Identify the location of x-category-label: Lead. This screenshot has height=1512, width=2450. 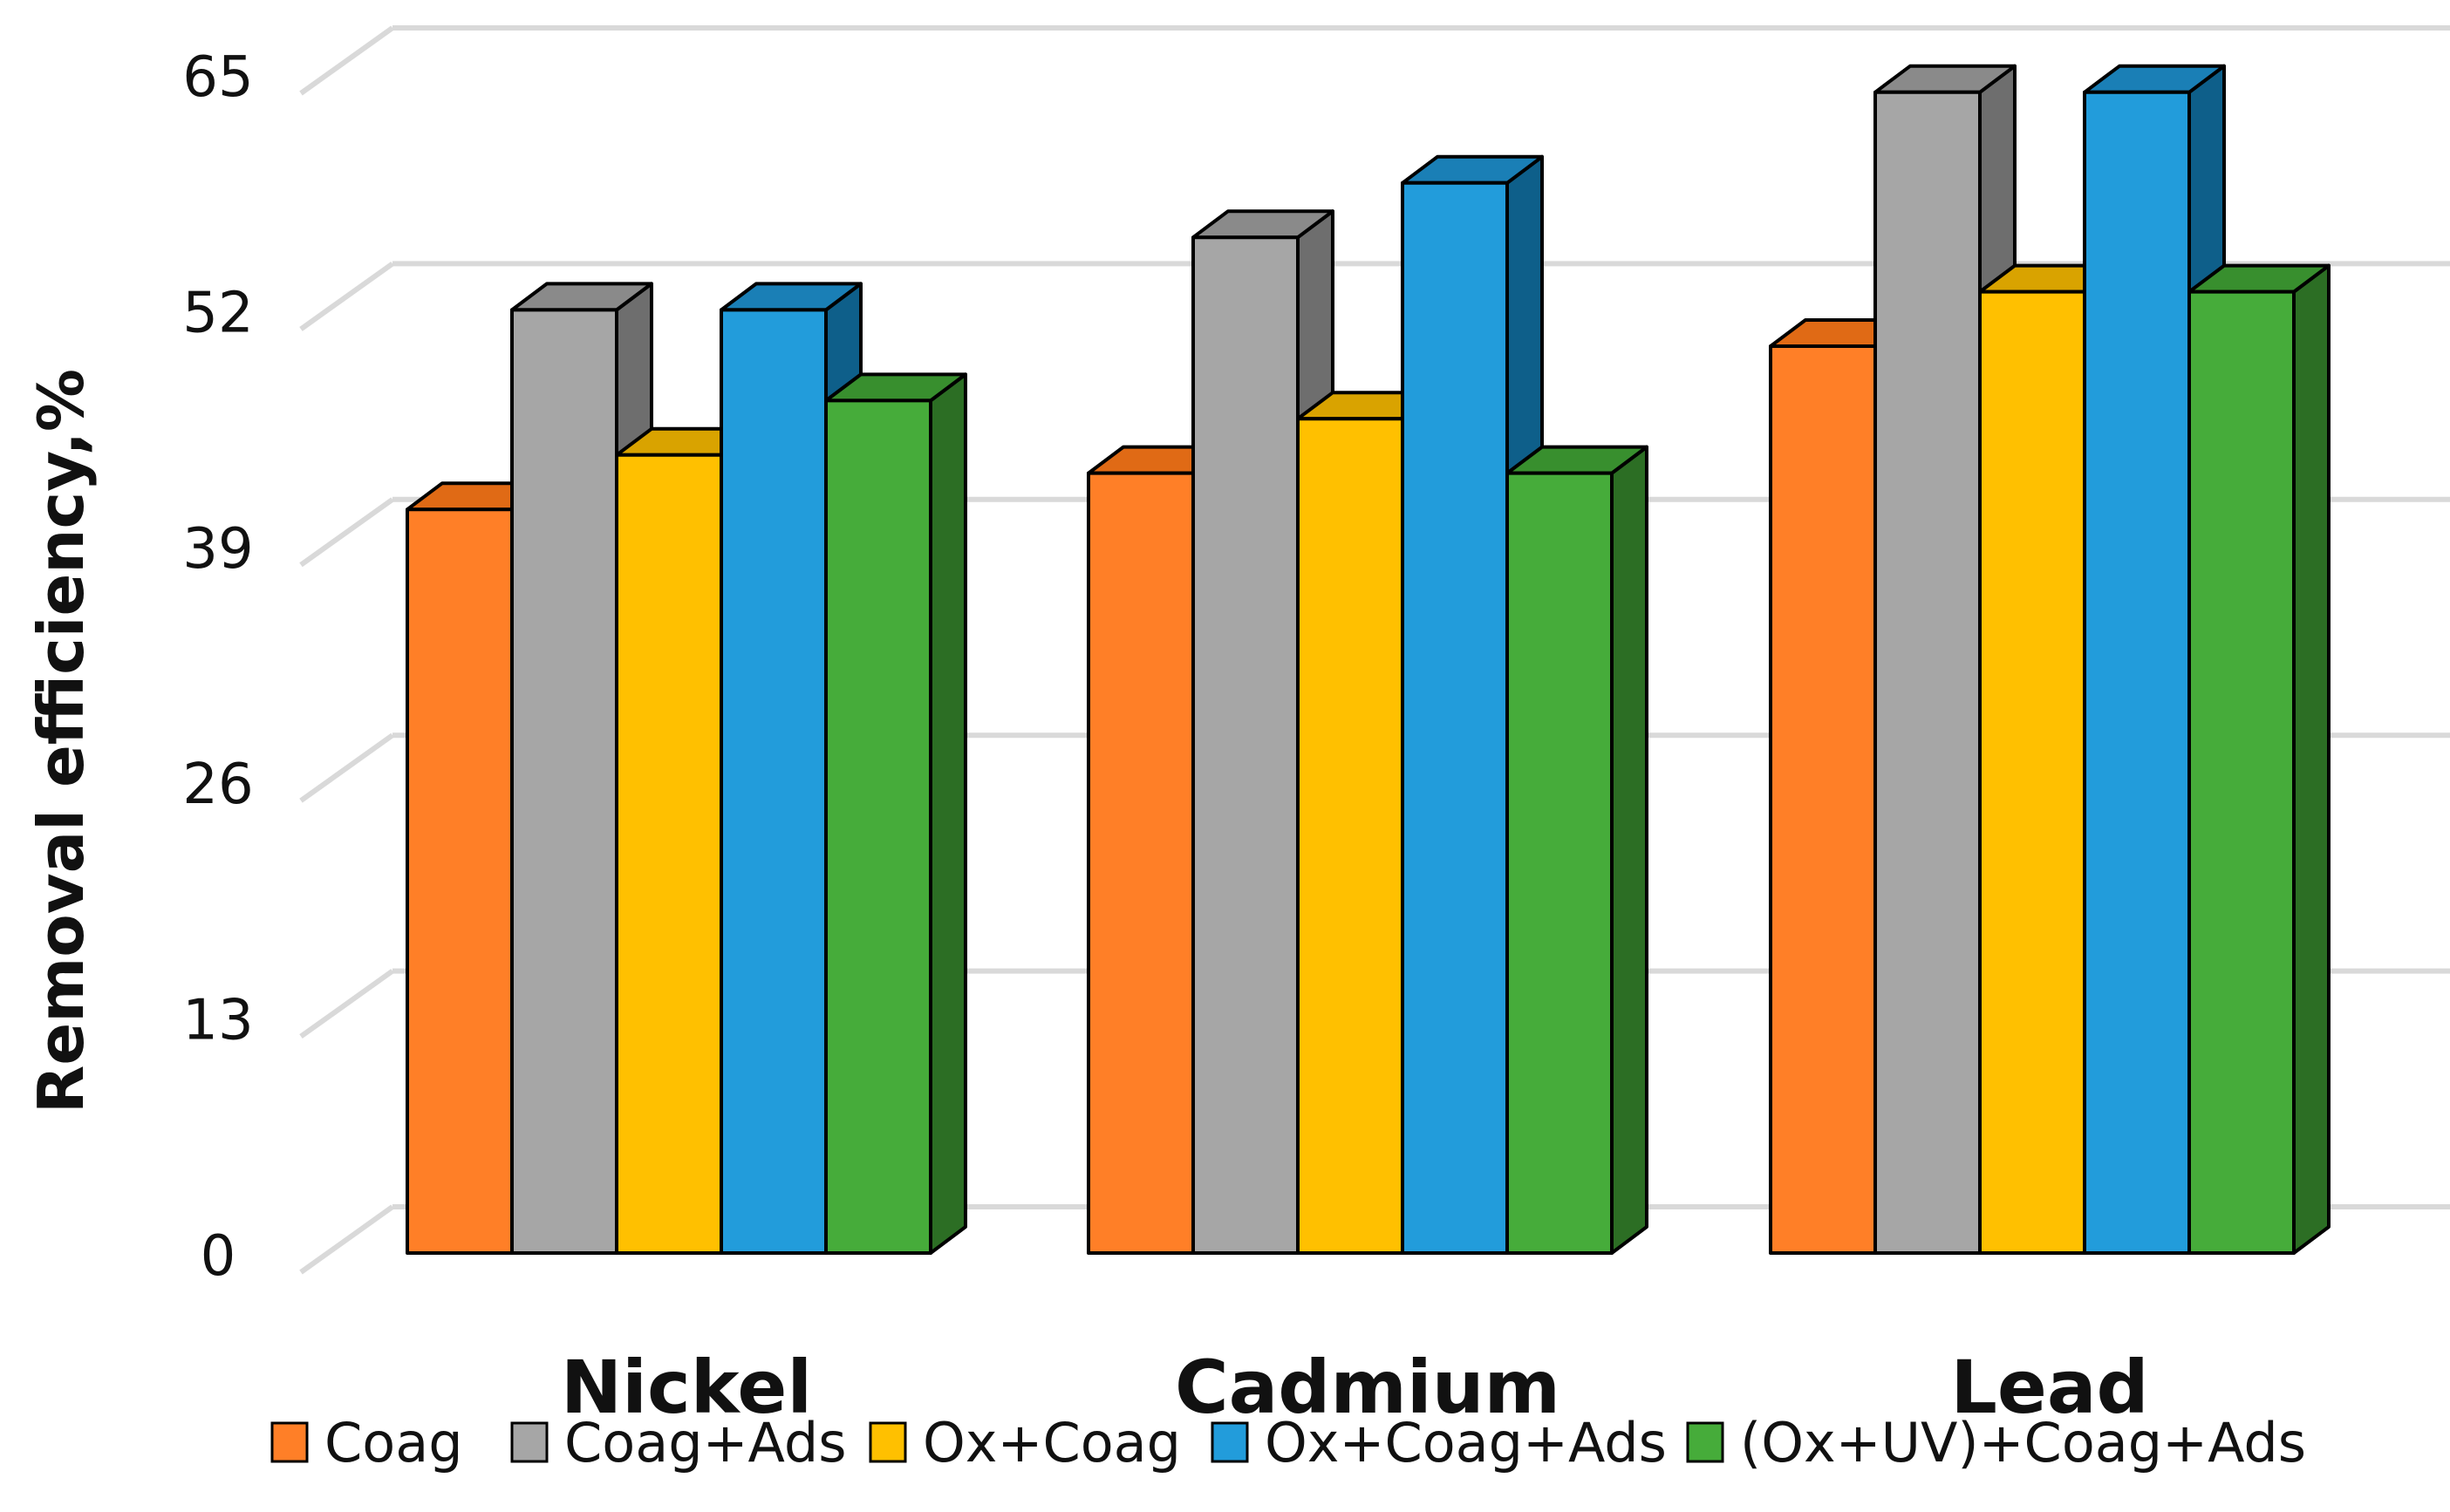
(2049, 1387).